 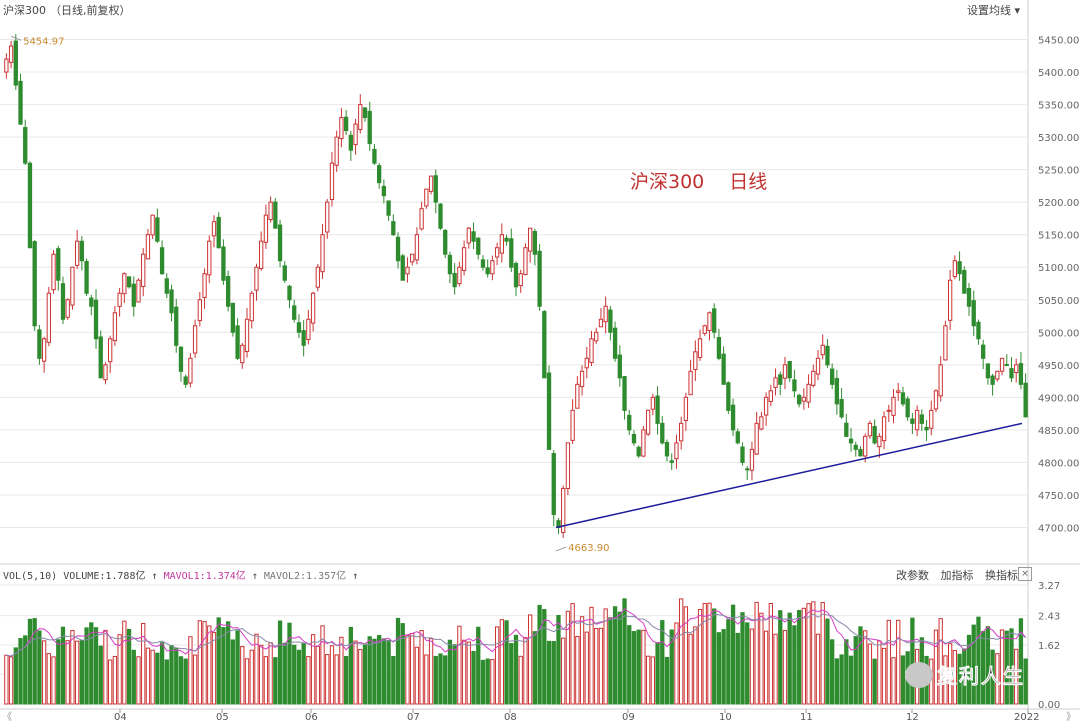 I want to click on scroll-left-icon: 《, so click(x=7, y=716).